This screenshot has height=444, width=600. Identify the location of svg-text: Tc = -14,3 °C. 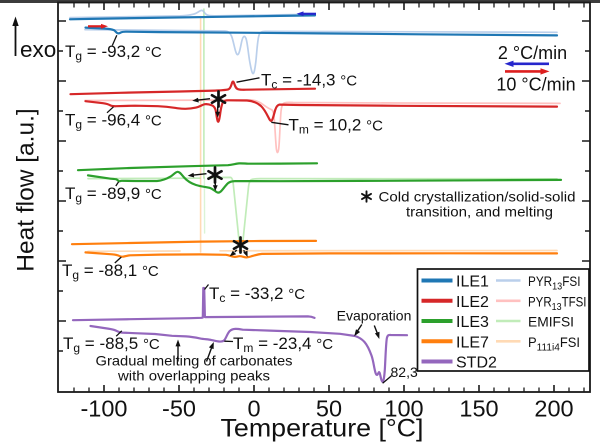
(309, 81).